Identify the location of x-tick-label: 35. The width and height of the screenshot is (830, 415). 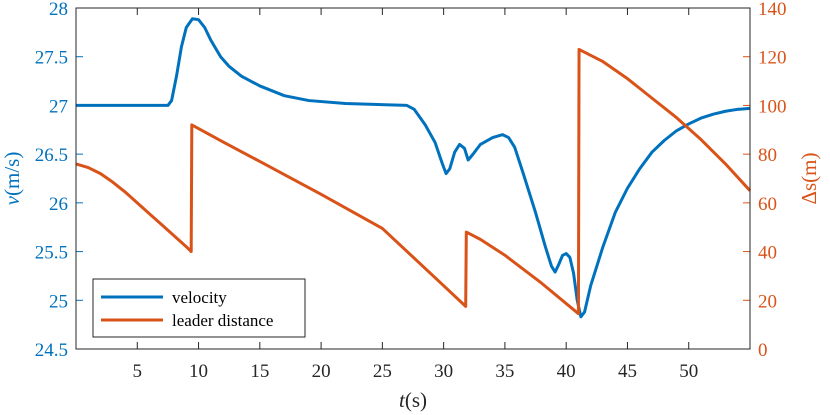
(504, 371).